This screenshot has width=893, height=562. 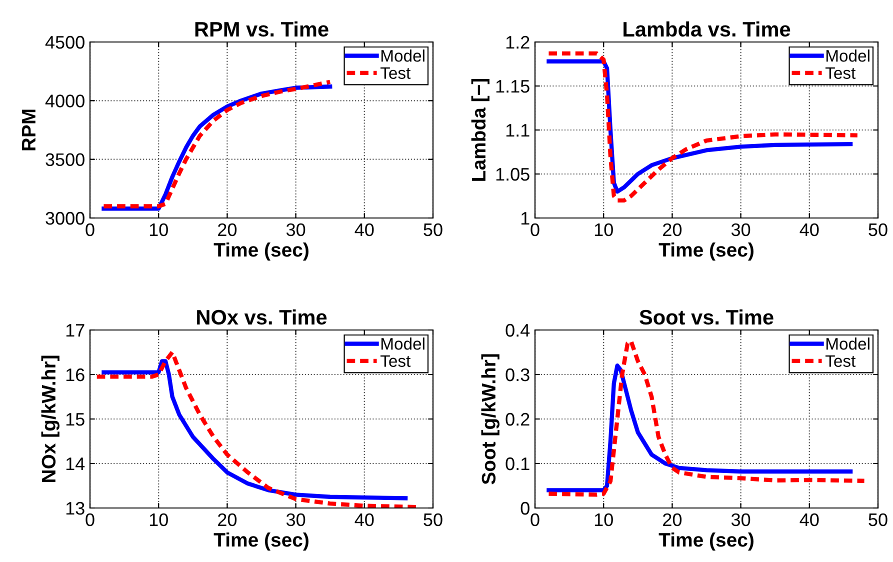 What do you see at coordinates (525, 218) in the screenshot?
I see `y-tick-label: 1` at bounding box center [525, 218].